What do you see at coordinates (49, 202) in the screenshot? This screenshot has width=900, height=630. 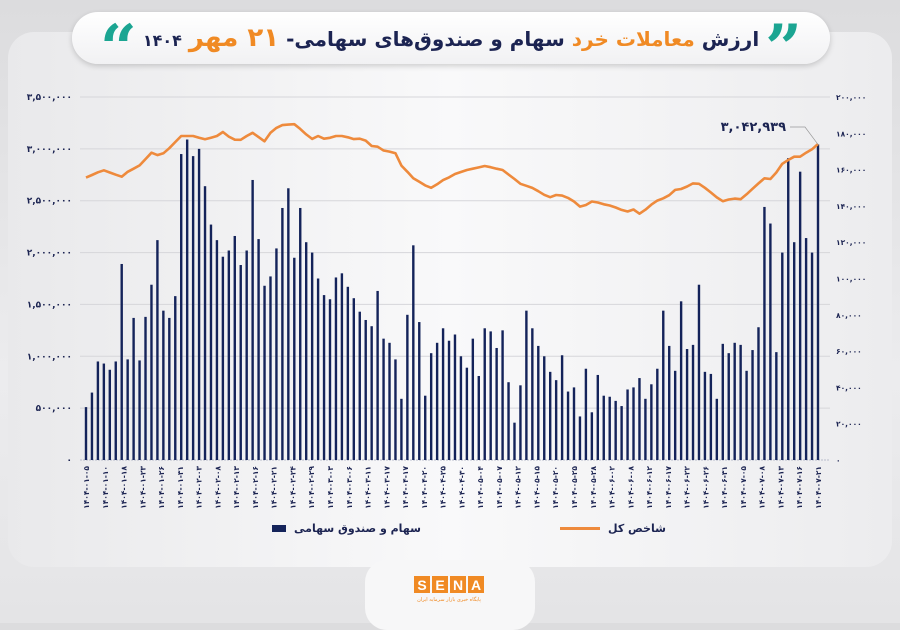 I see `left-tick-label: ۲,۵۰۰,۰۰۰` at bounding box center [49, 202].